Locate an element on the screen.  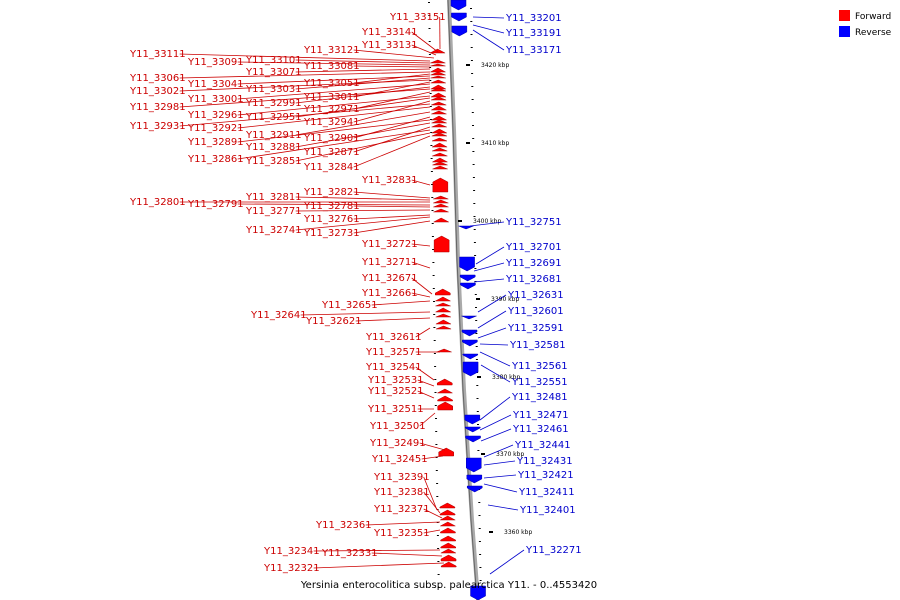
forward-gene-label: Y11_33101 is located at coordinates (273, 60).